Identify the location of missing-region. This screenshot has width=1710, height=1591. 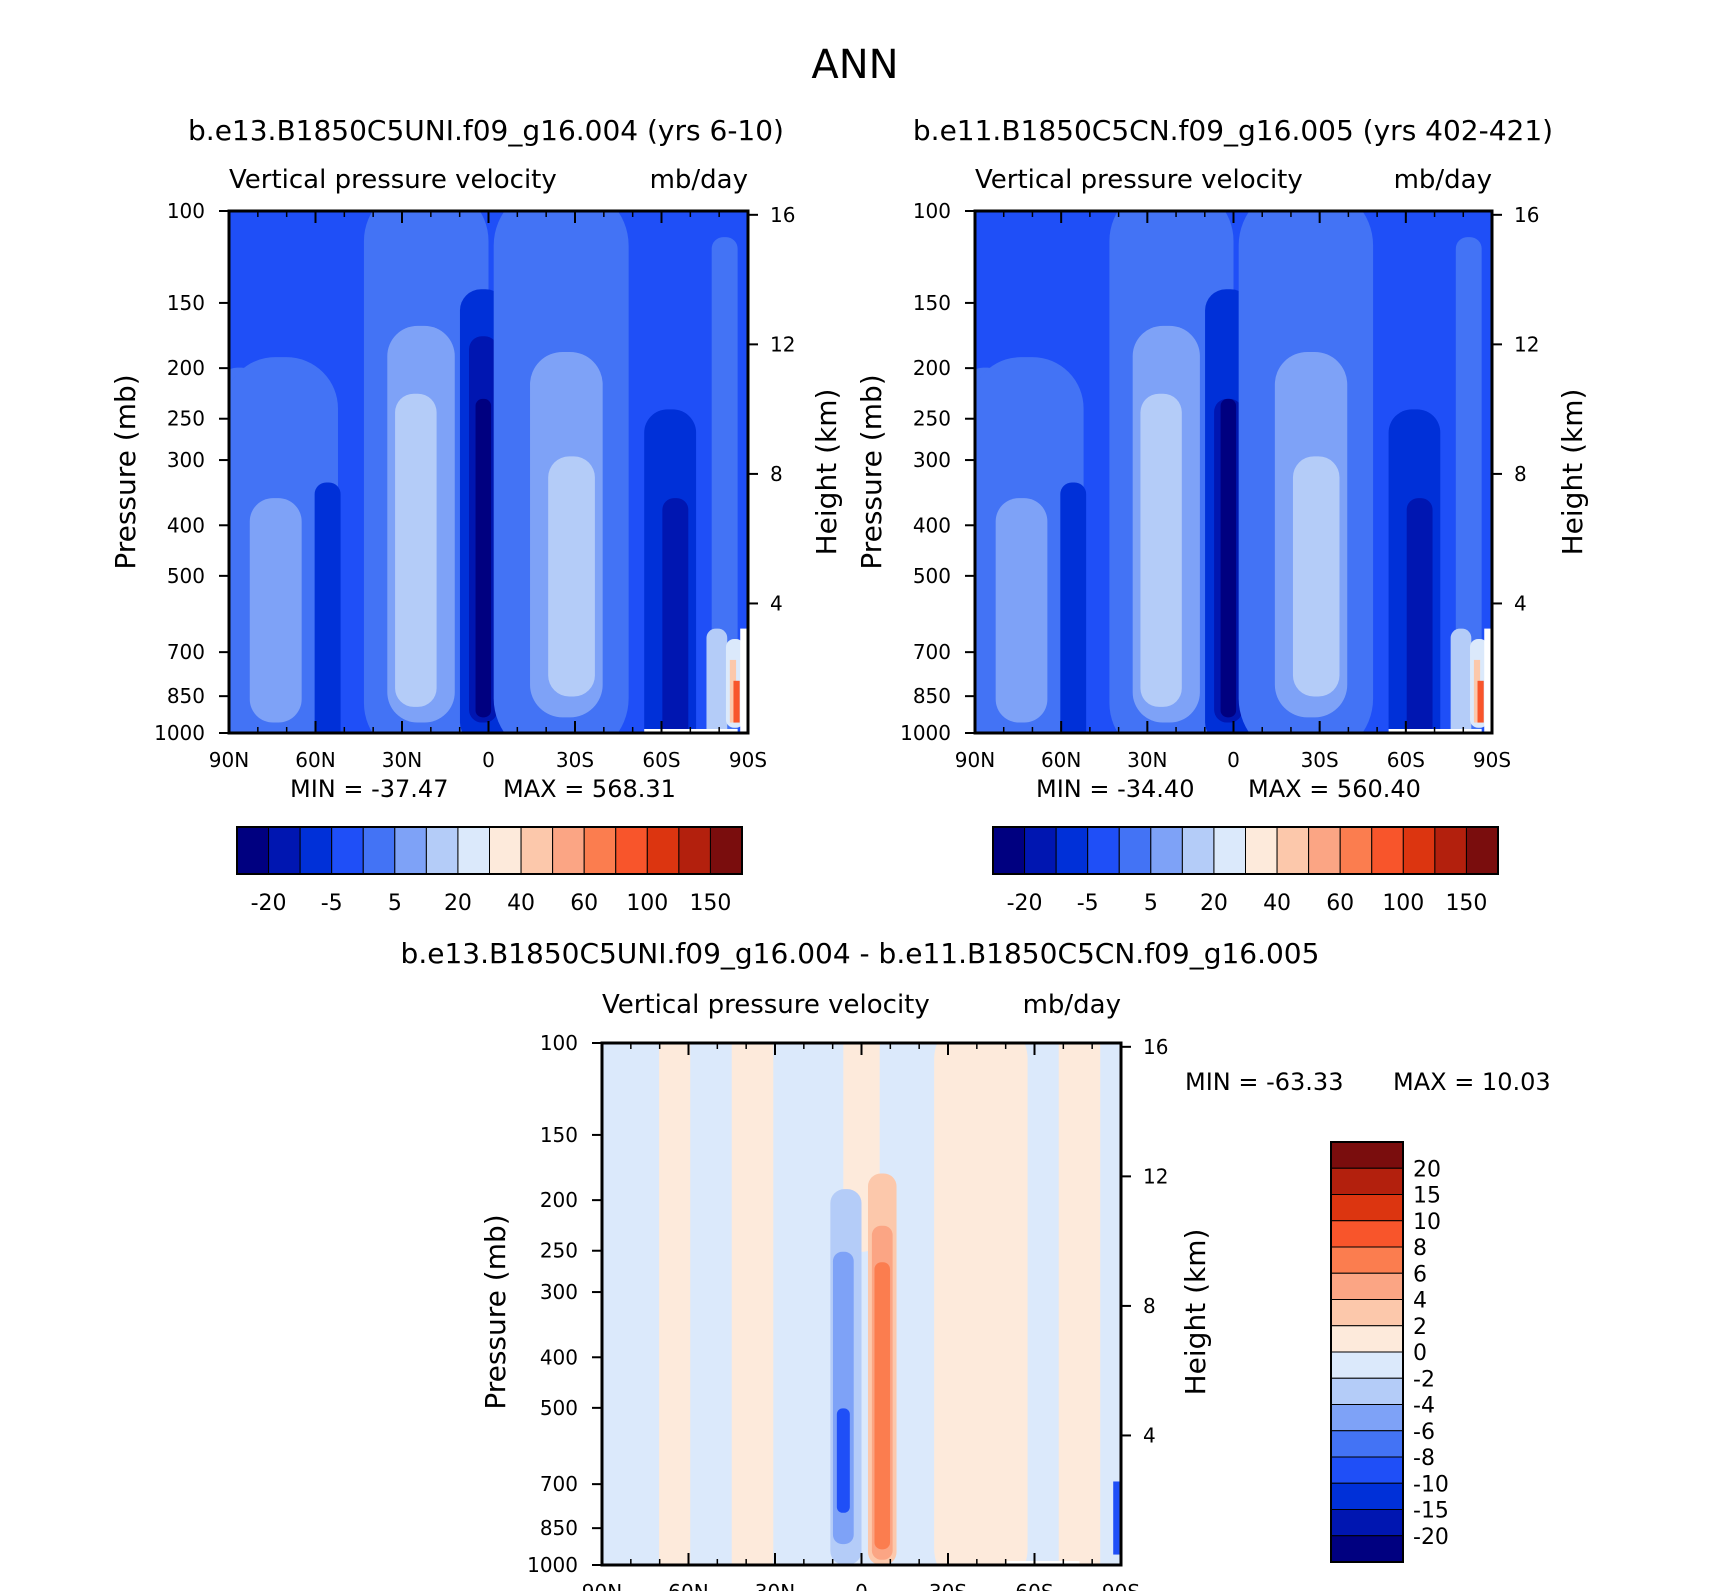
(1043, 1563).